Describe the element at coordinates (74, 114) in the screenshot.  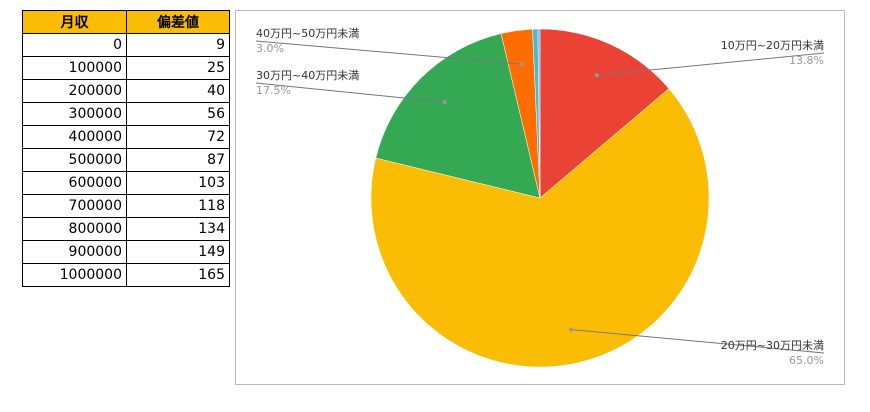
I see `table-cell: 300000` at that location.